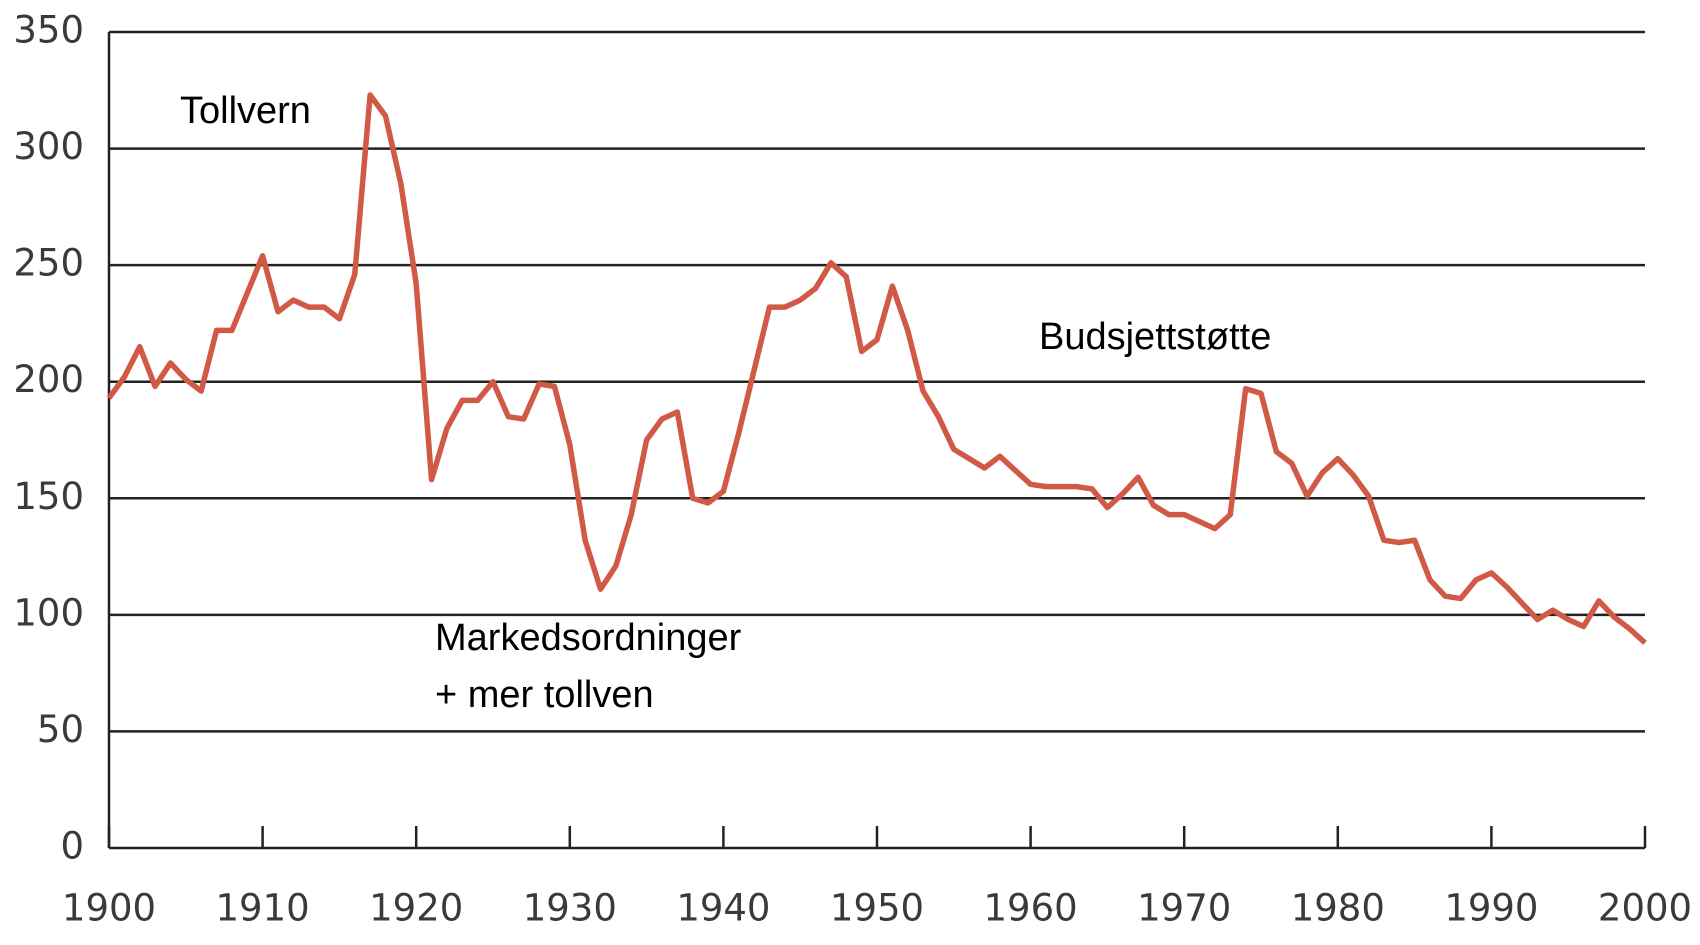 This screenshot has height=945, width=1700. What do you see at coordinates (723, 908) in the screenshot?
I see `x-tick-label: 1940` at bounding box center [723, 908].